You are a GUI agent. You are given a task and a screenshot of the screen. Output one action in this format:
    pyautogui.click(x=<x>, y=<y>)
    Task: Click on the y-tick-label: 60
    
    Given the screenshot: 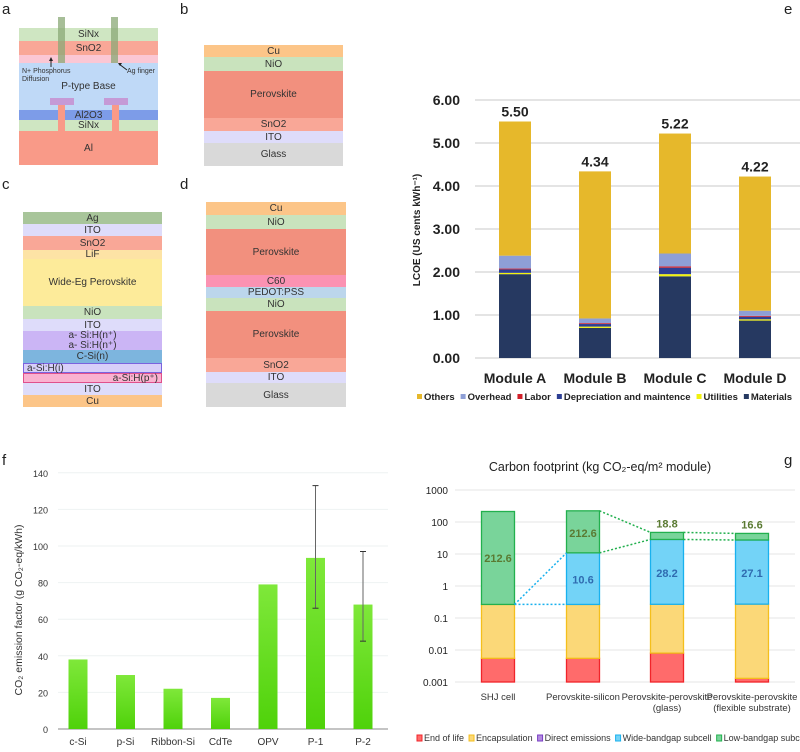 What is the action you would take?
    pyautogui.click(x=43, y=620)
    